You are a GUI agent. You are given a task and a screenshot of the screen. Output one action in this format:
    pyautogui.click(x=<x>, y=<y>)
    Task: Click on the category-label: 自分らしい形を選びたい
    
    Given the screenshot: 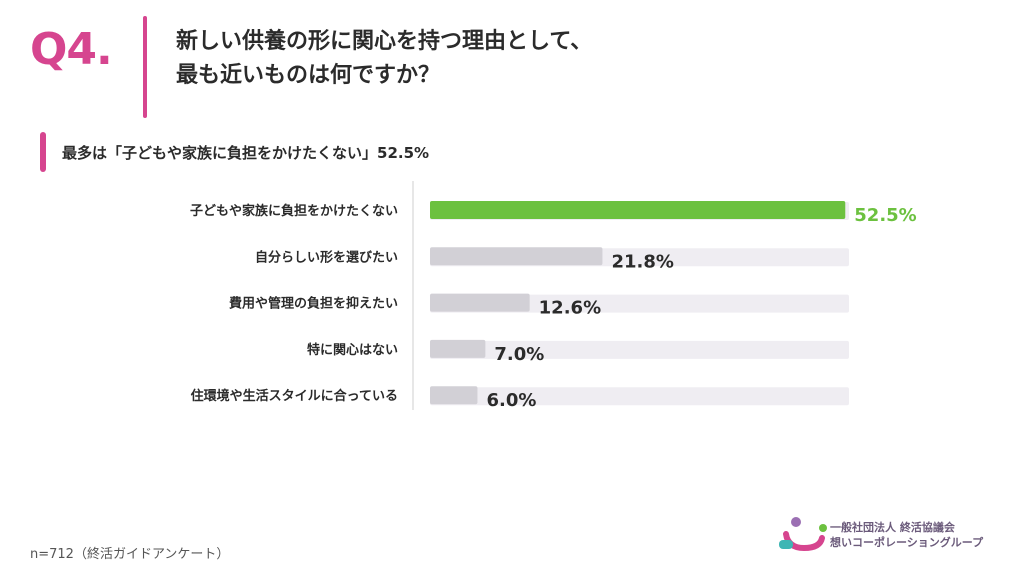 What is the action you would take?
    pyautogui.click(x=326, y=257)
    